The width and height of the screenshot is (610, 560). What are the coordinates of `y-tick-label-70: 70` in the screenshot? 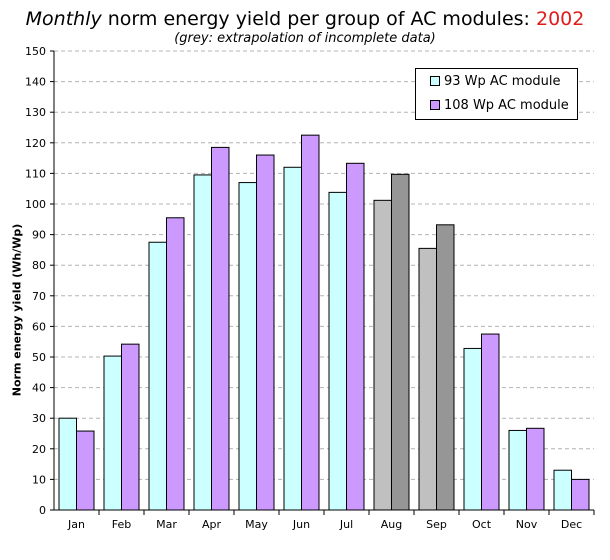 It's located at (39, 296).